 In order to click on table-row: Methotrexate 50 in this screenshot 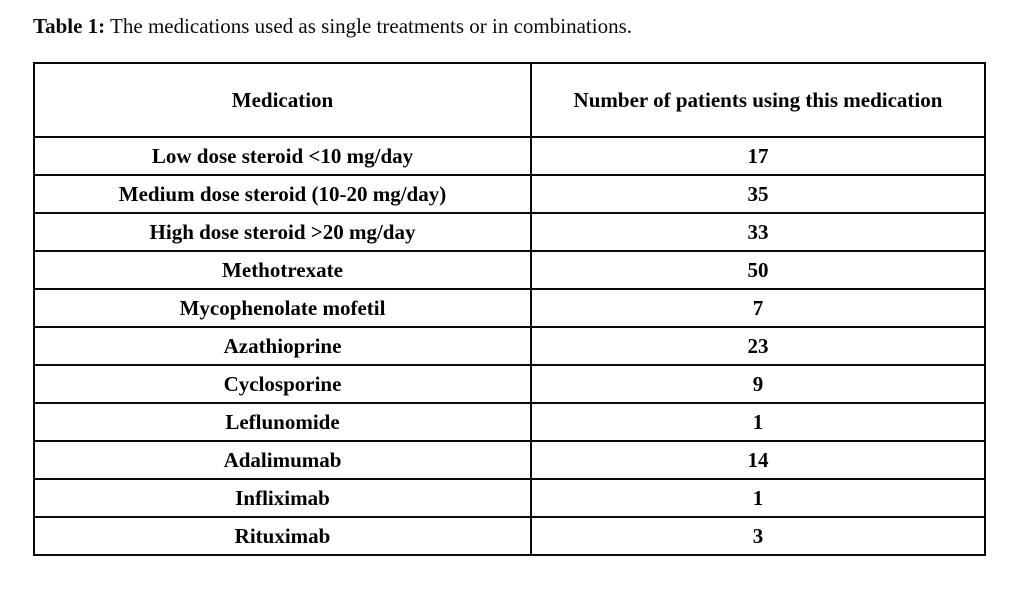, I will do `click(509, 270)`.